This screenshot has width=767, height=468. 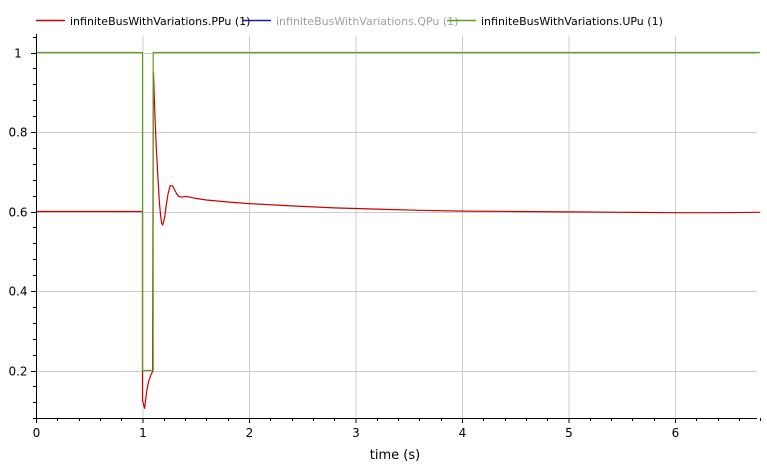 What do you see at coordinates (17, 372) in the screenshot?
I see `y-tick-label: 0.2` at bounding box center [17, 372].